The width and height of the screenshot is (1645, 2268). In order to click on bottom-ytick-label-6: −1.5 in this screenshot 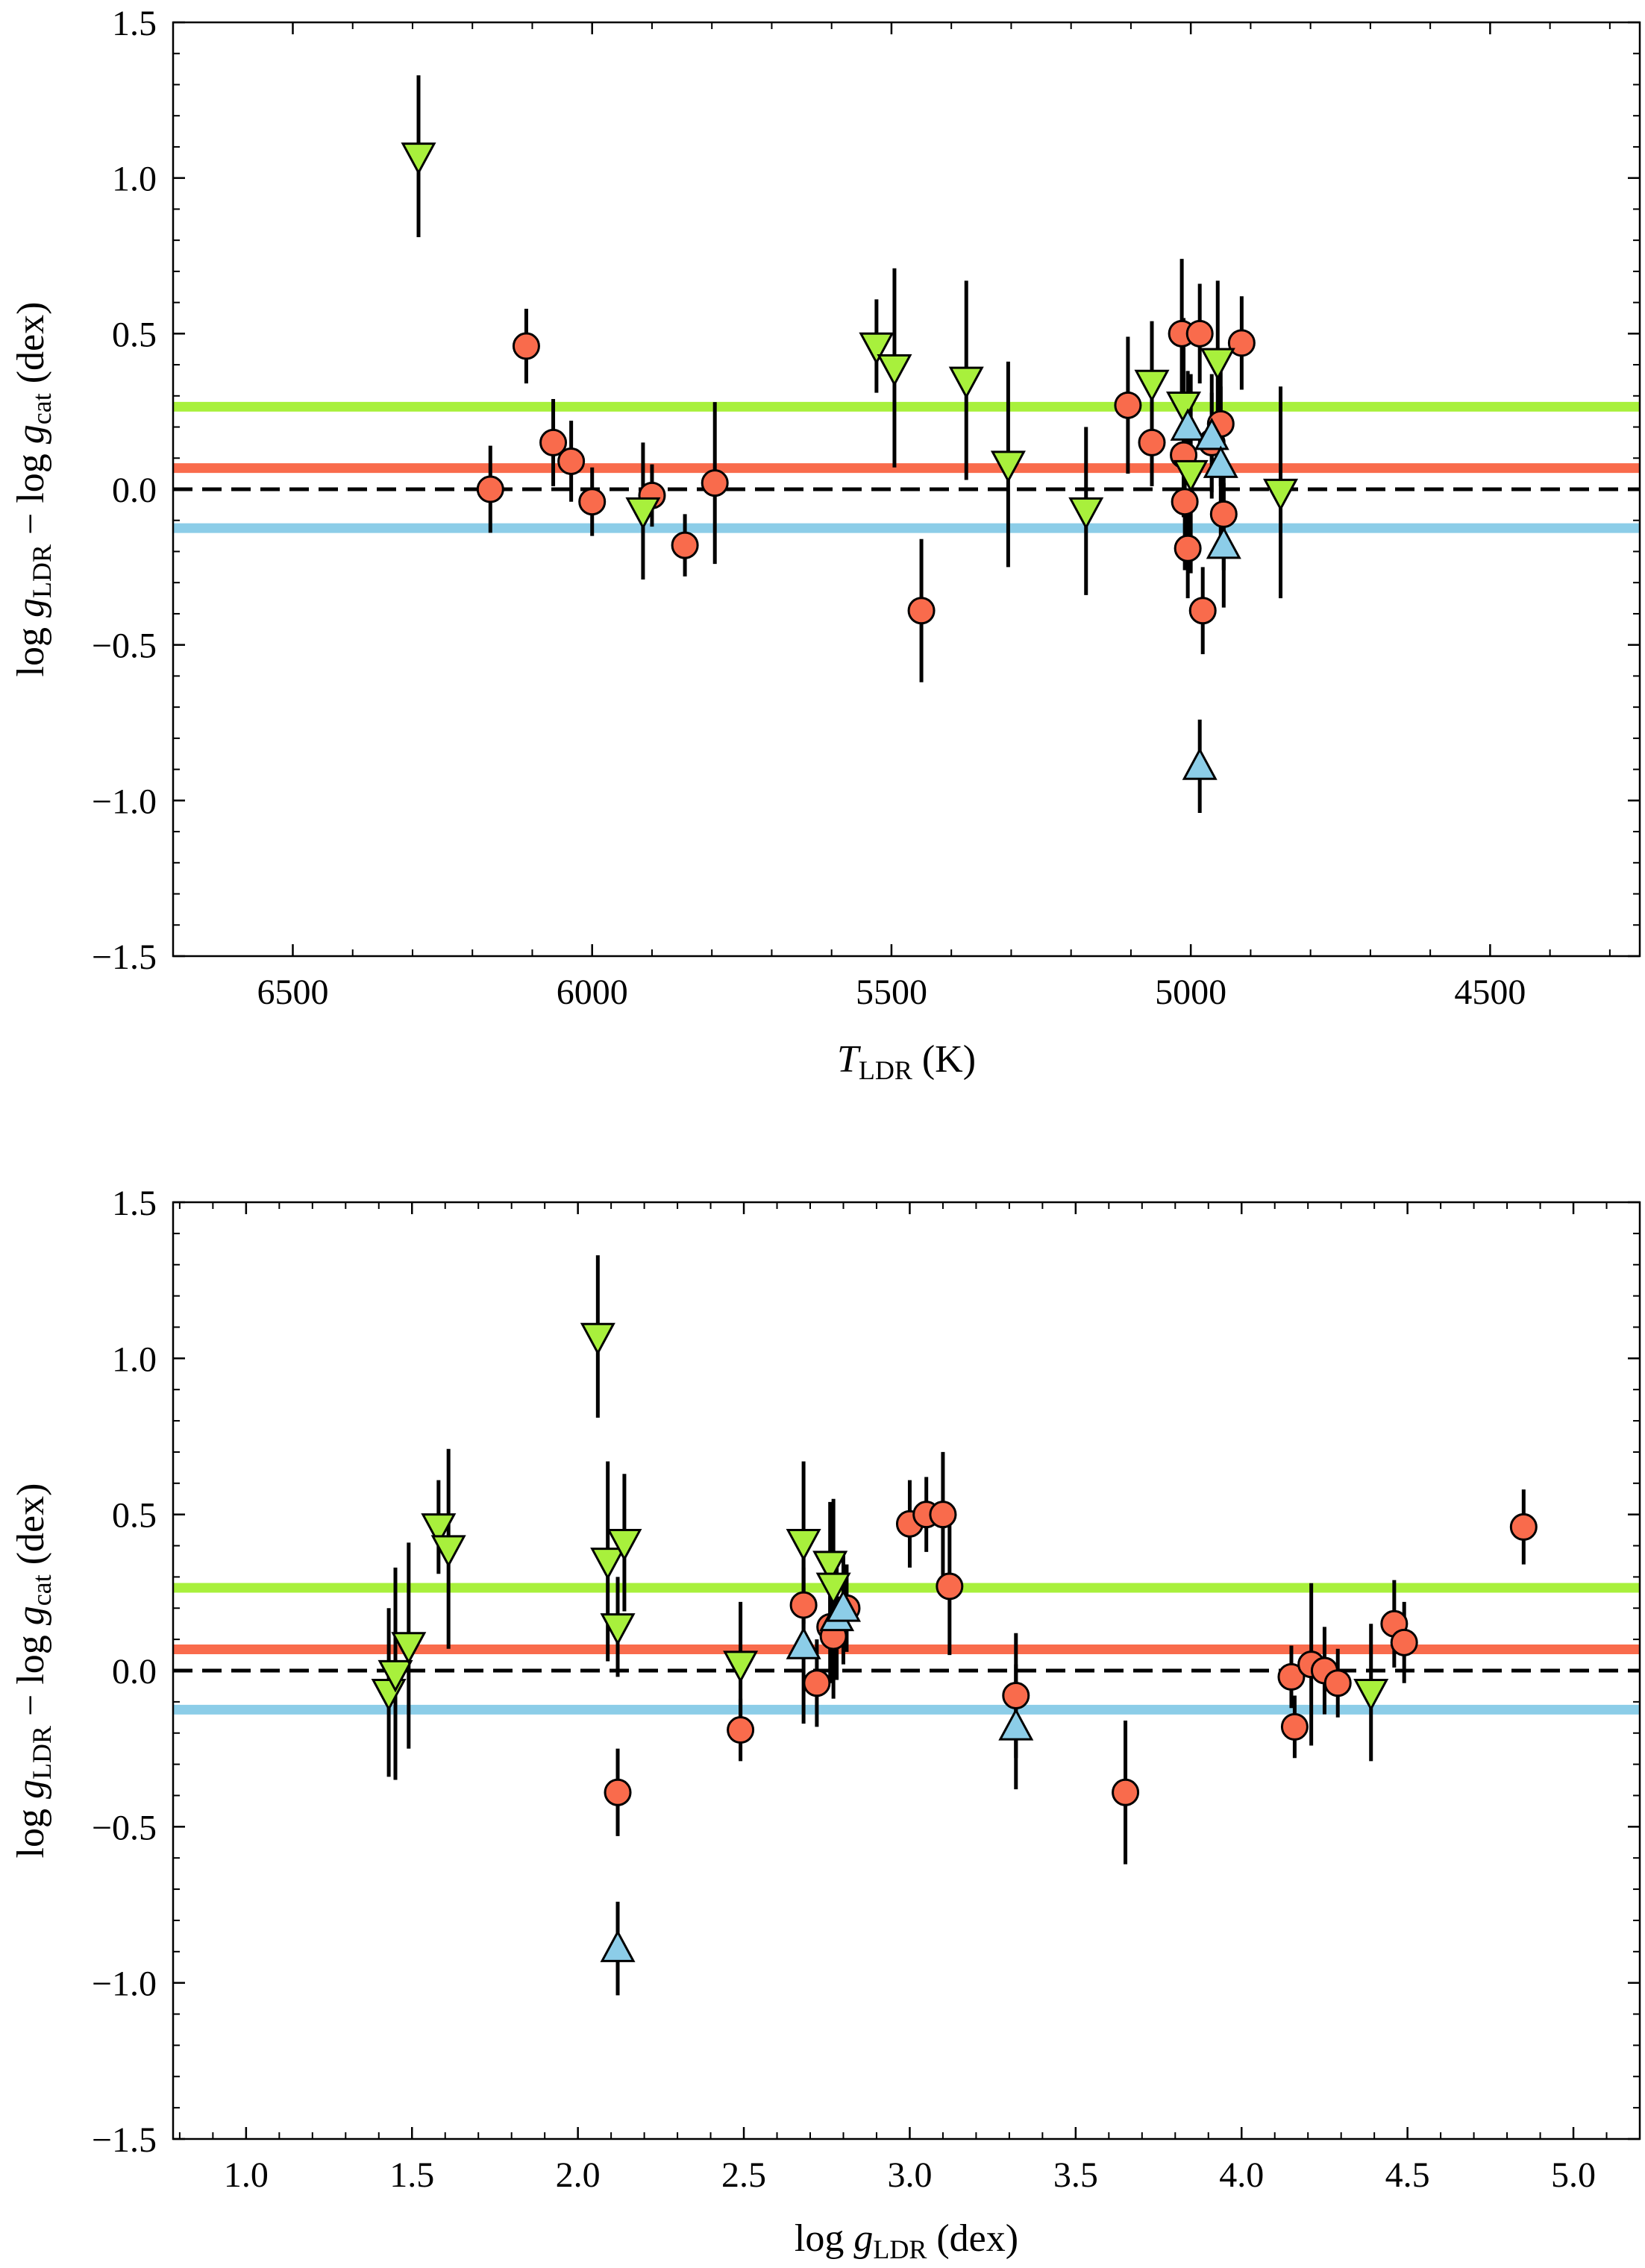, I will do `click(124, 2140)`.